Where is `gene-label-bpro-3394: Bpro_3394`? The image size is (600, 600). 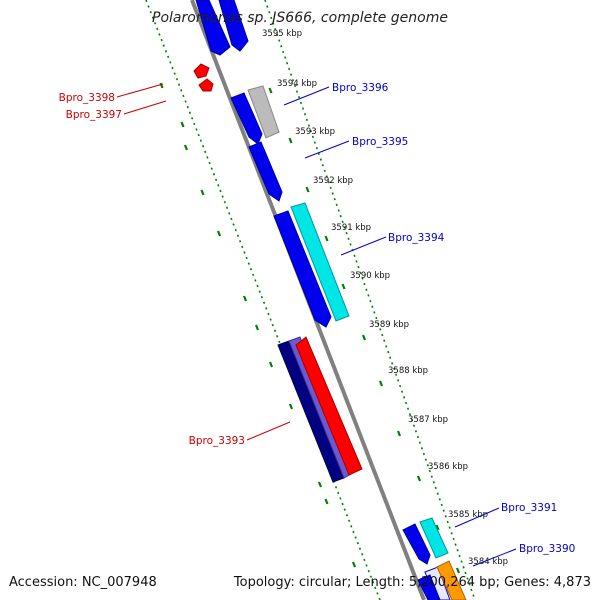
gene-label-bpro-3394: Bpro_3394 is located at coordinates (416, 238).